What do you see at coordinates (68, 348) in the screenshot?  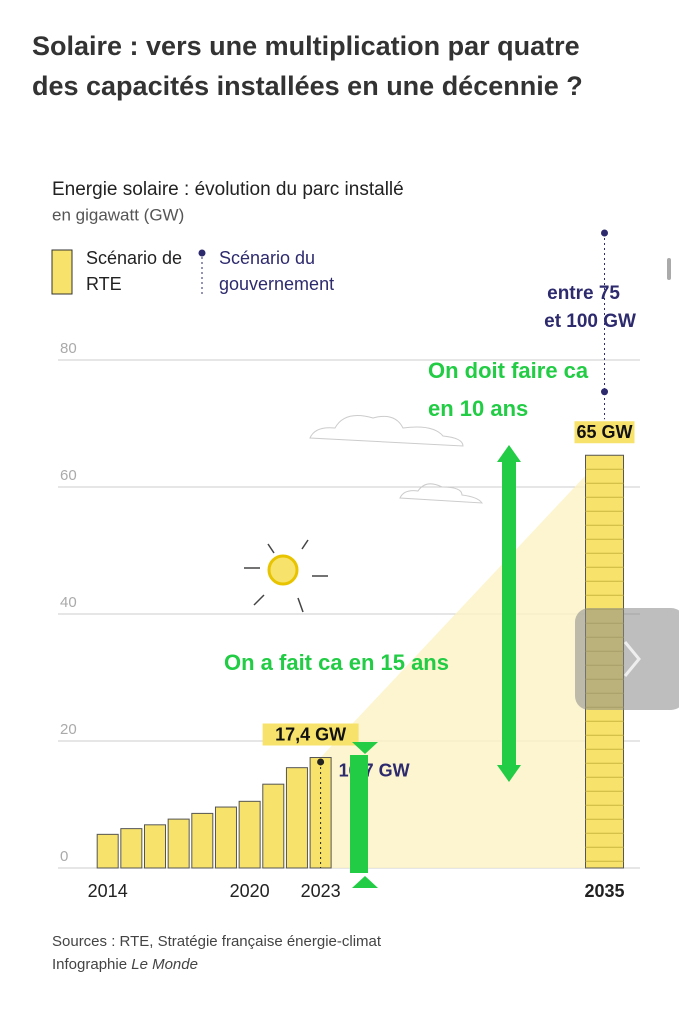 I see `y-tick-label: 80` at bounding box center [68, 348].